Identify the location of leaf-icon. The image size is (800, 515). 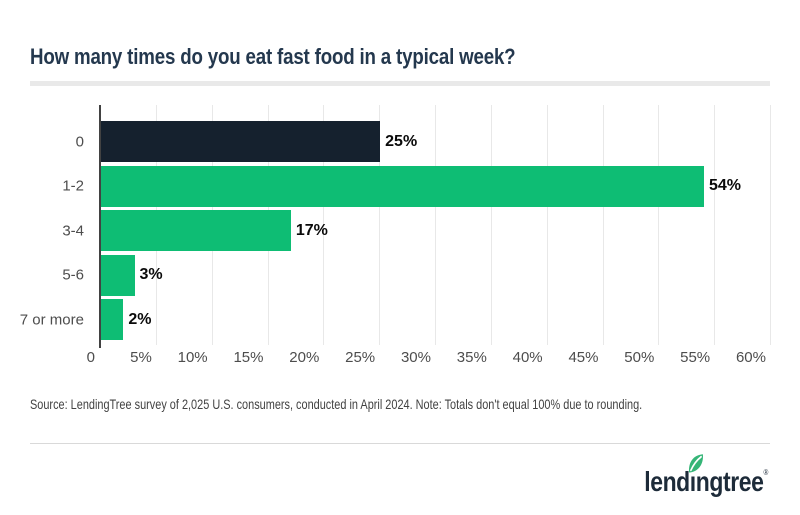
(695, 463).